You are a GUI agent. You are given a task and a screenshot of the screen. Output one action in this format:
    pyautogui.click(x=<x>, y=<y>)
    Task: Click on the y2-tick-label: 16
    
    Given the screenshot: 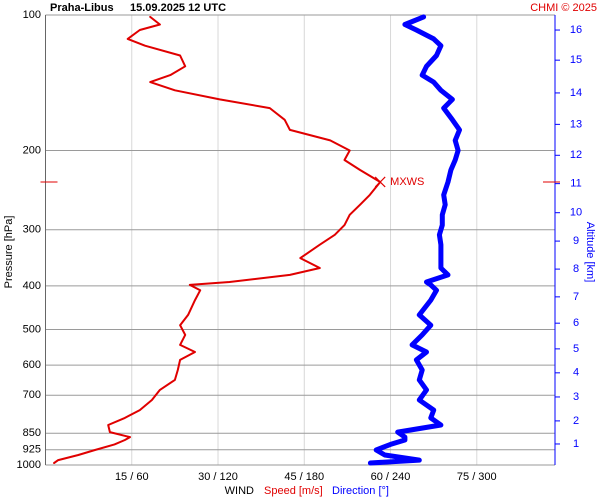 What is the action you would take?
    pyautogui.click(x=576, y=30)
    